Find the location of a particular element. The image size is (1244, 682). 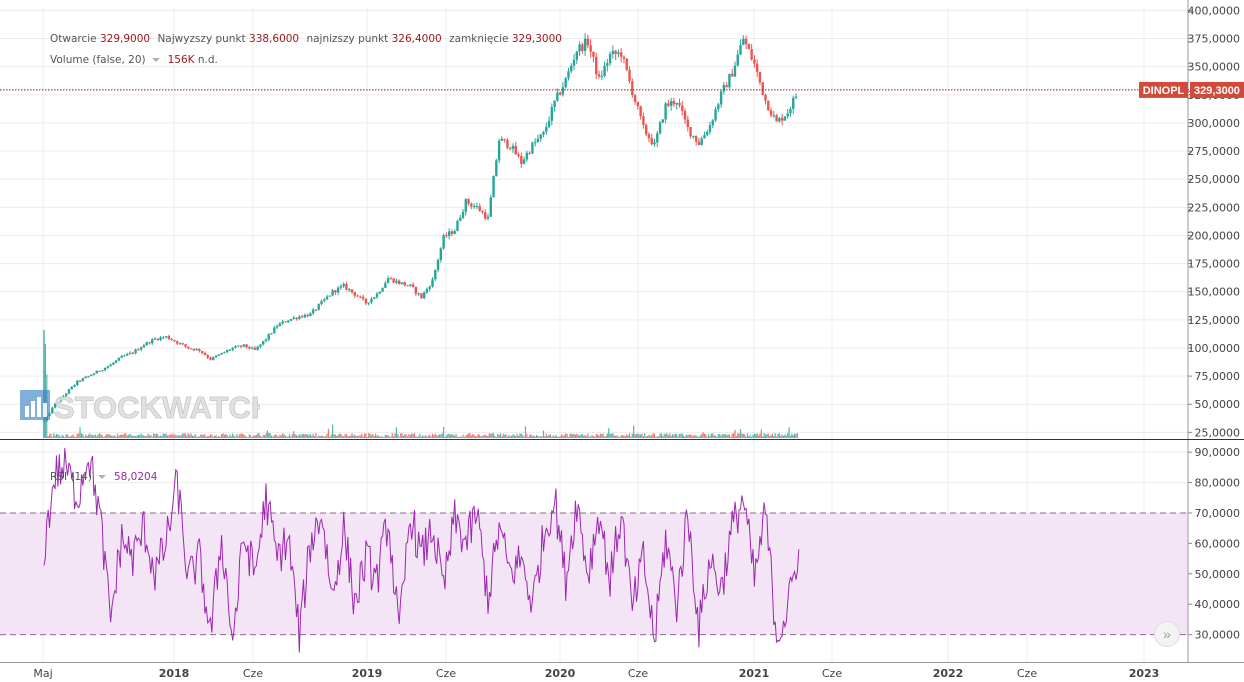

rsi-legend: RSI (14) 58,0204 is located at coordinates (103, 477).